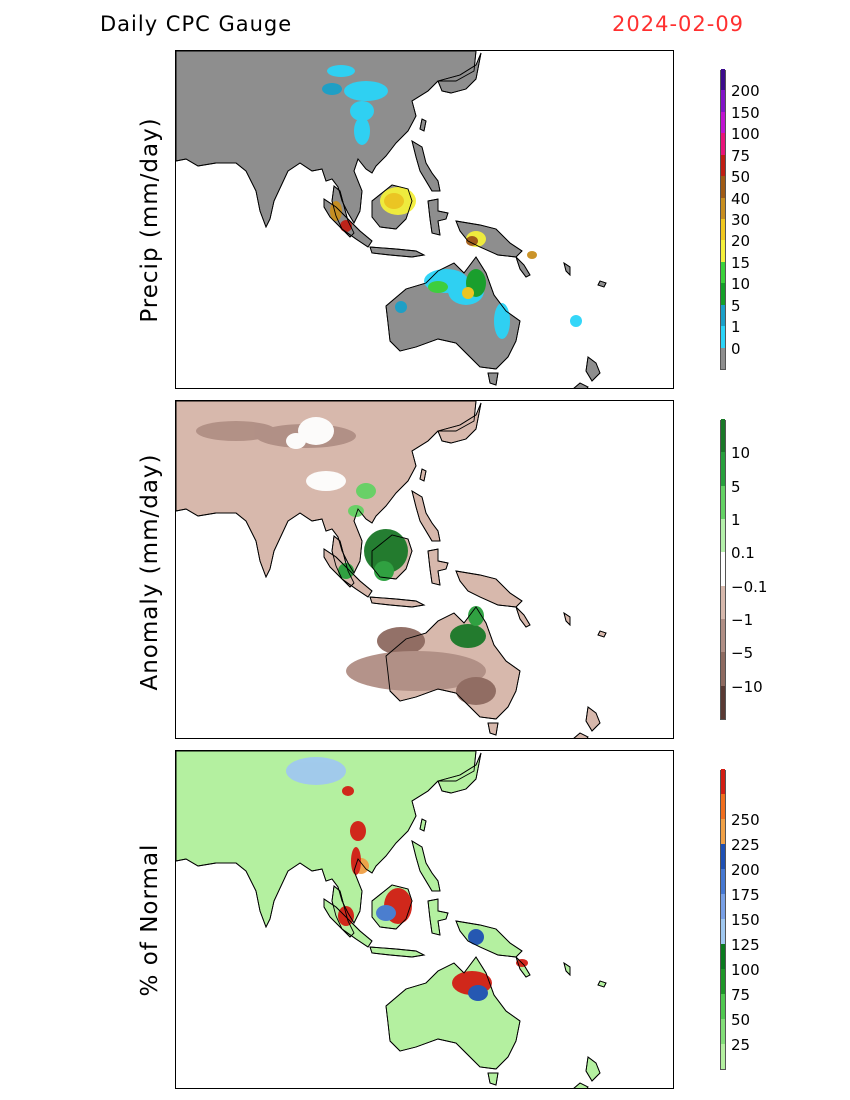 The image size is (850, 1100). I want to click on percent-normal-colorbar, so click(723, 919).